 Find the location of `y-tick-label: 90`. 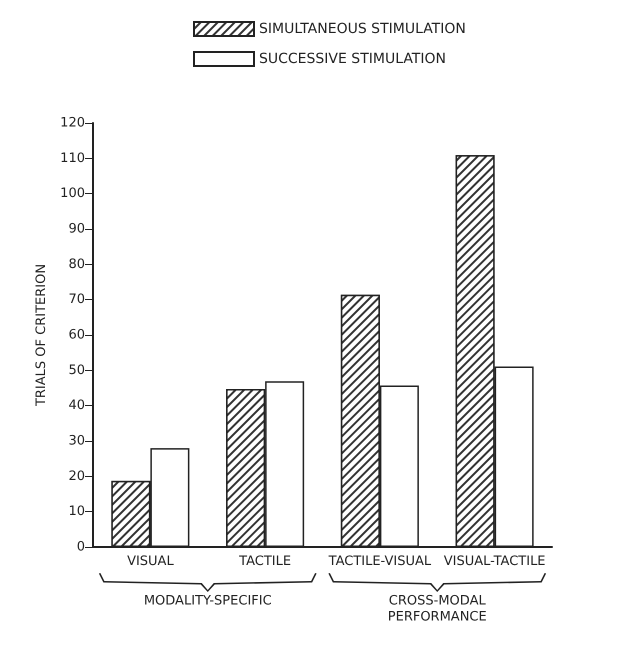

y-tick-label: 90 is located at coordinates (76, 229).